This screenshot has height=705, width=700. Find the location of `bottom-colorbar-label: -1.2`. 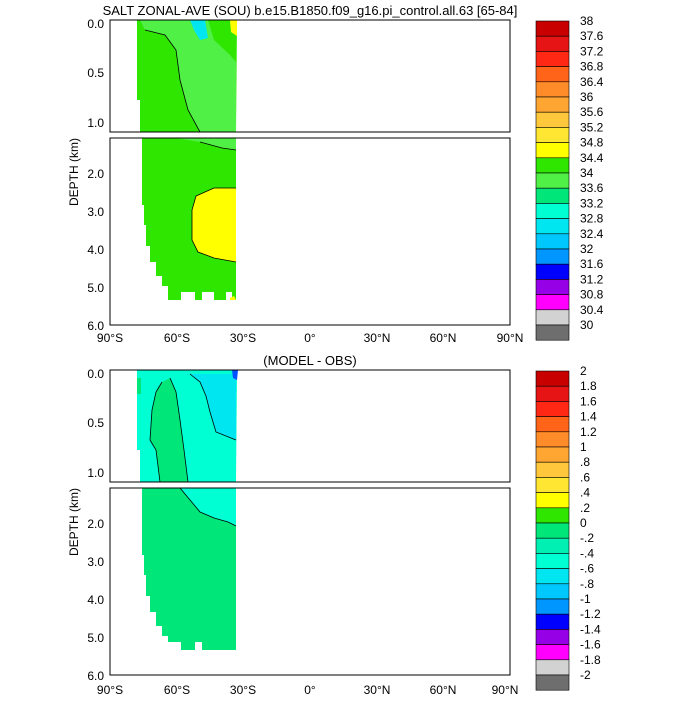

bottom-colorbar-label: -1.2 is located at coordinates (590, 614).